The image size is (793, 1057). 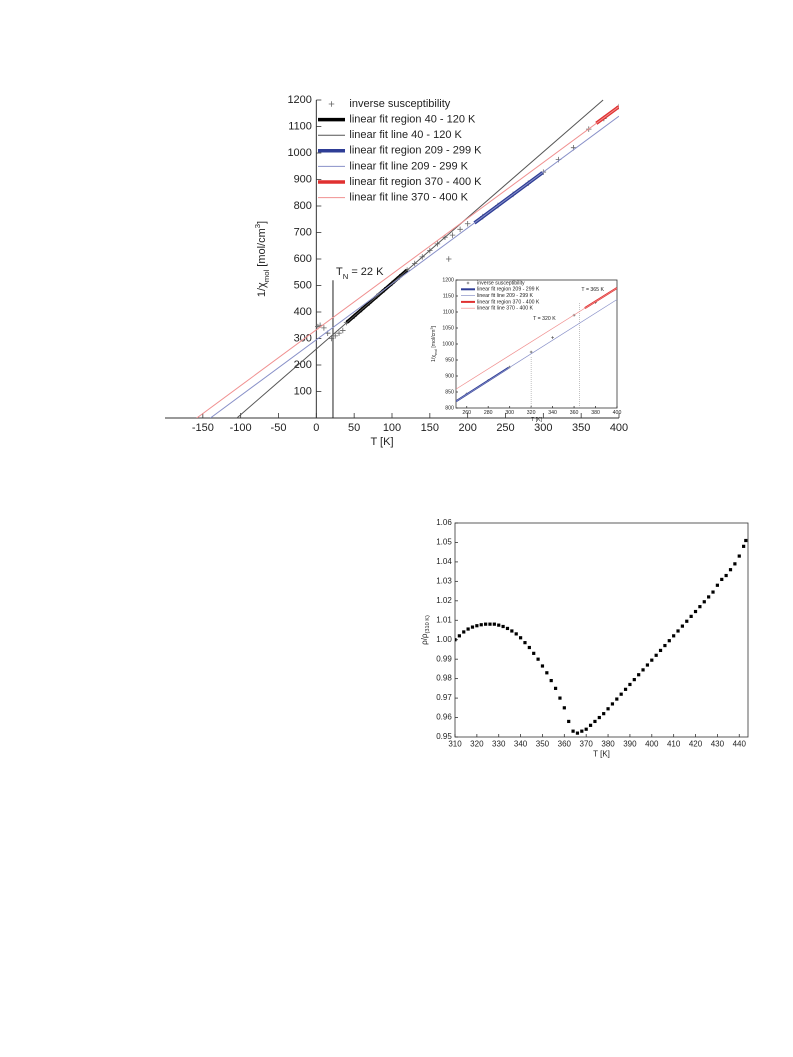 What do you see at coordinates (467, 428) in the screenshot?
I see `x-tick-label: 200` at bounding box center [467, 428].